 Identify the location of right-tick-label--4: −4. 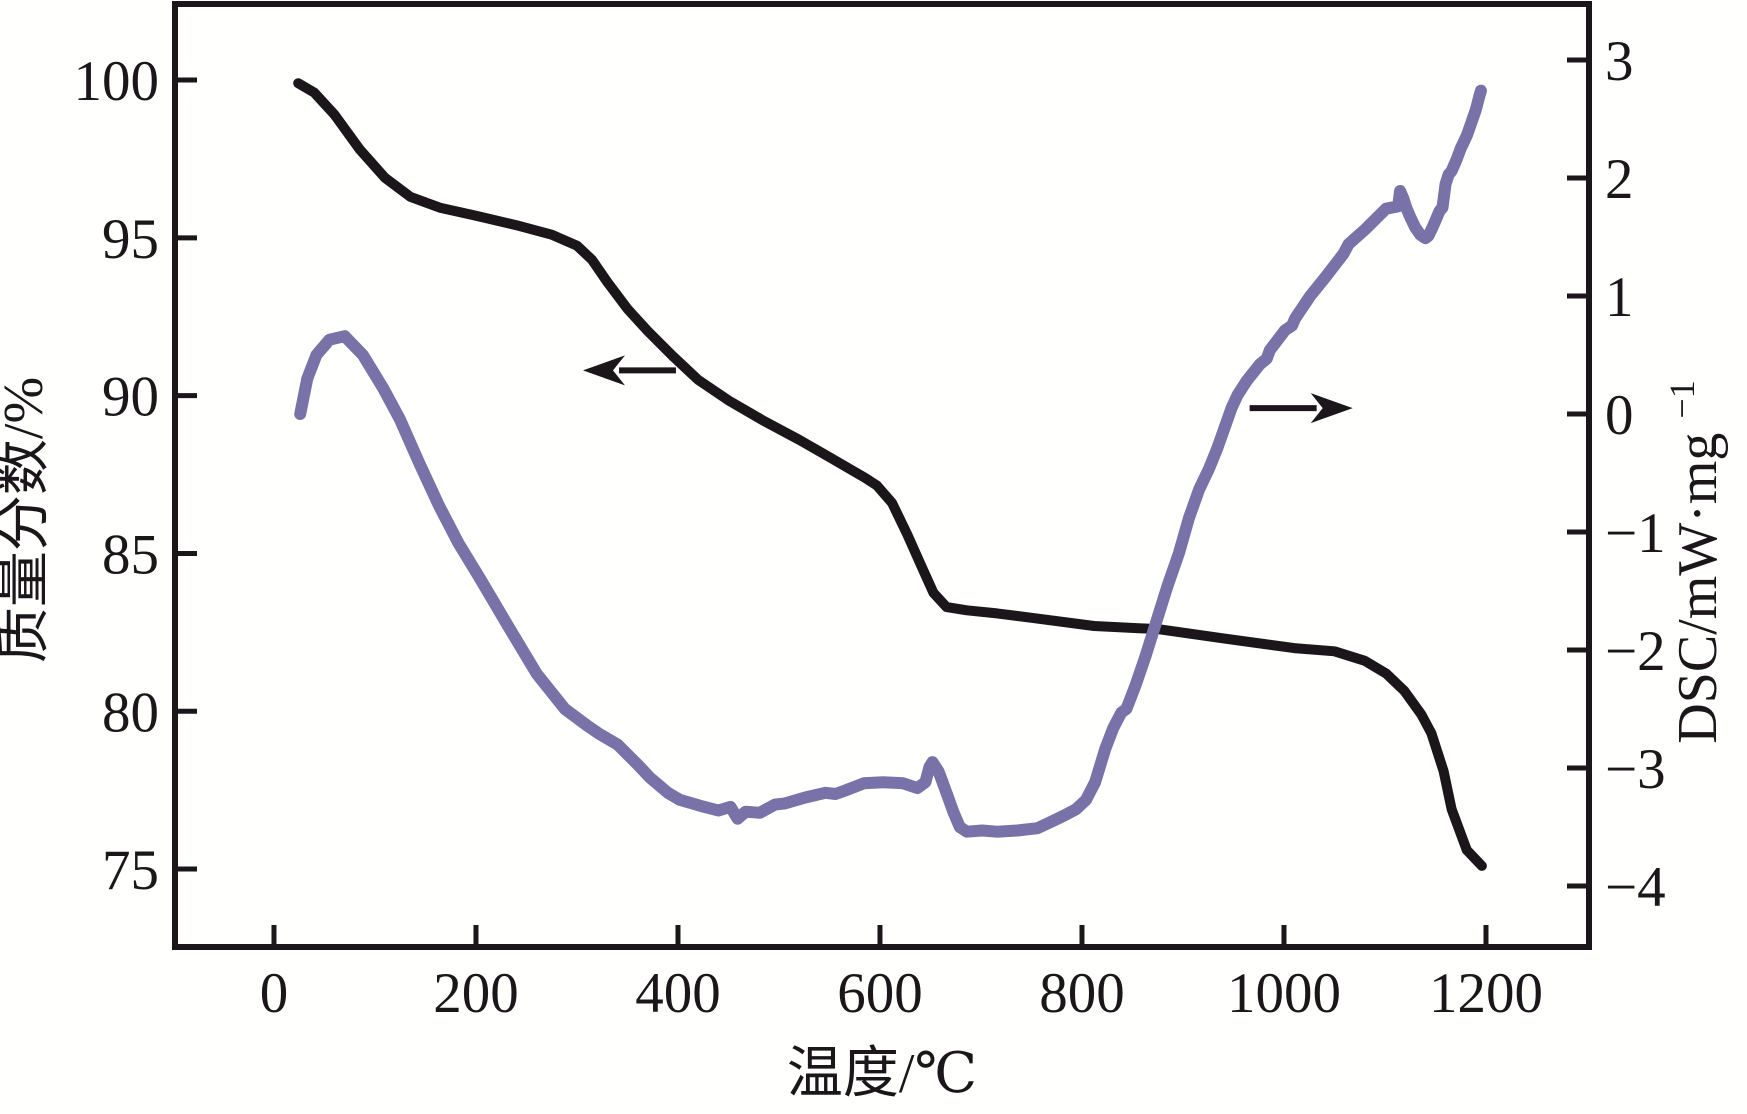
(1635, 887).